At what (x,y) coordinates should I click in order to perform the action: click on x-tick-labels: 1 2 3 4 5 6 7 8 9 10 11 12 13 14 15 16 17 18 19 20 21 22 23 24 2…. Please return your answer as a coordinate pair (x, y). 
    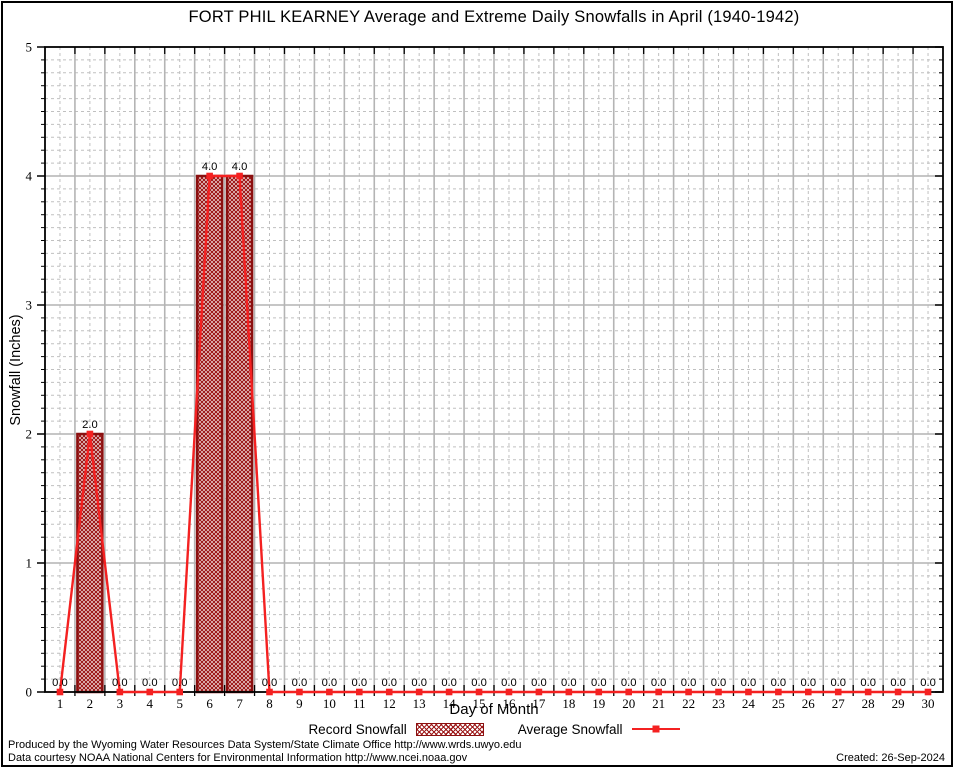
    Looking at the image, I should click on (496, 703).